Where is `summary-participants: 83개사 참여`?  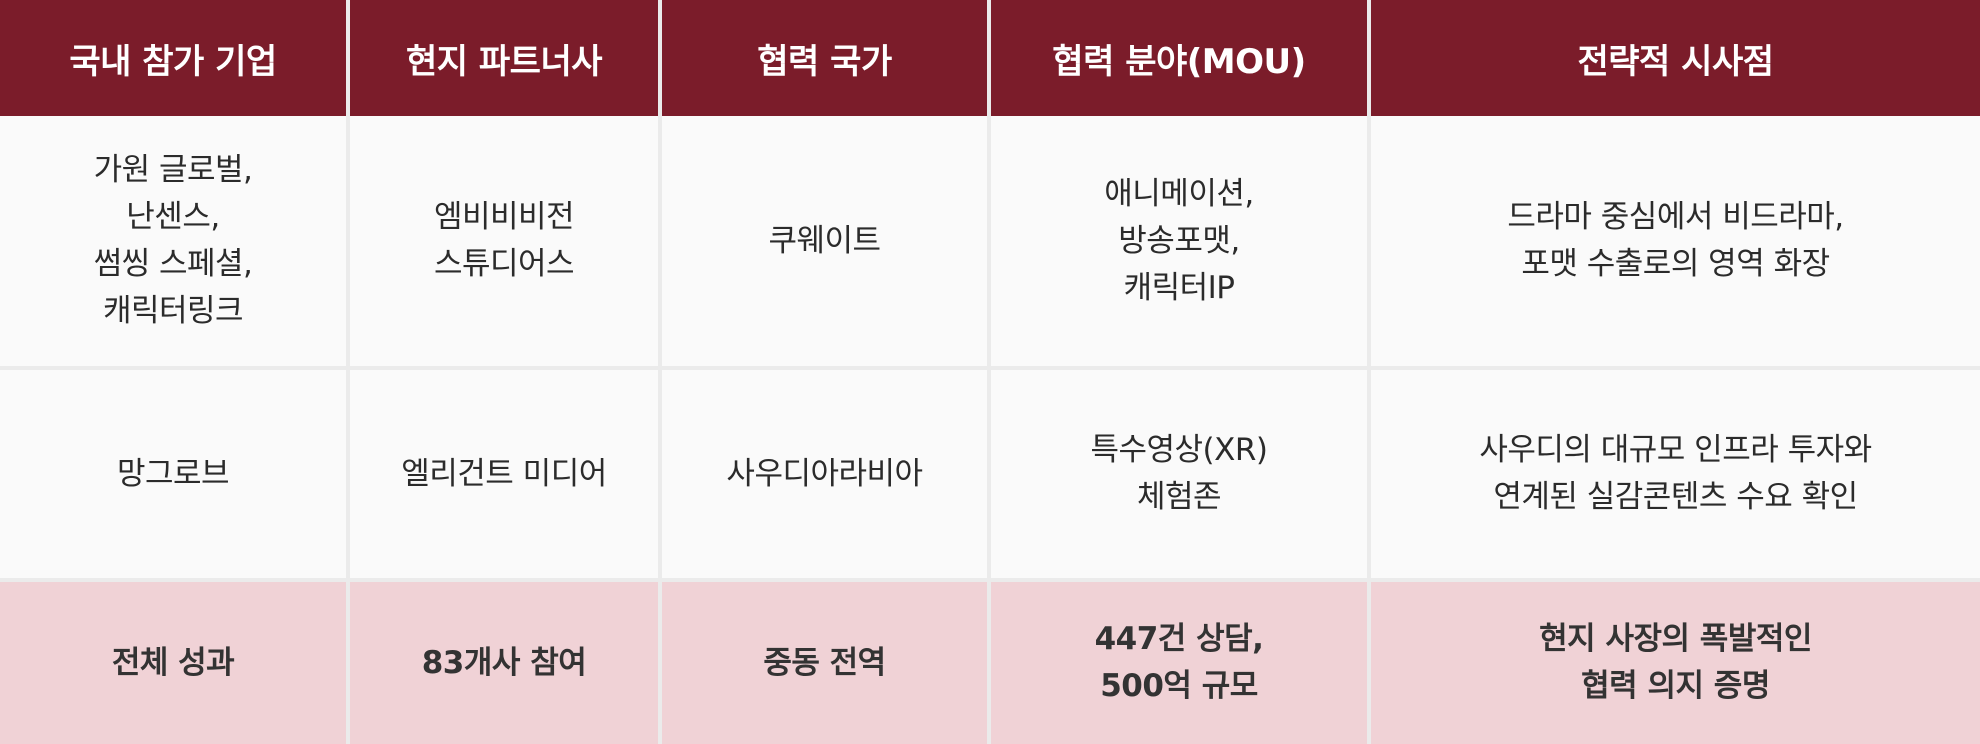 summary-participants: 83개사 참여 is located at coordinates (506, 663).